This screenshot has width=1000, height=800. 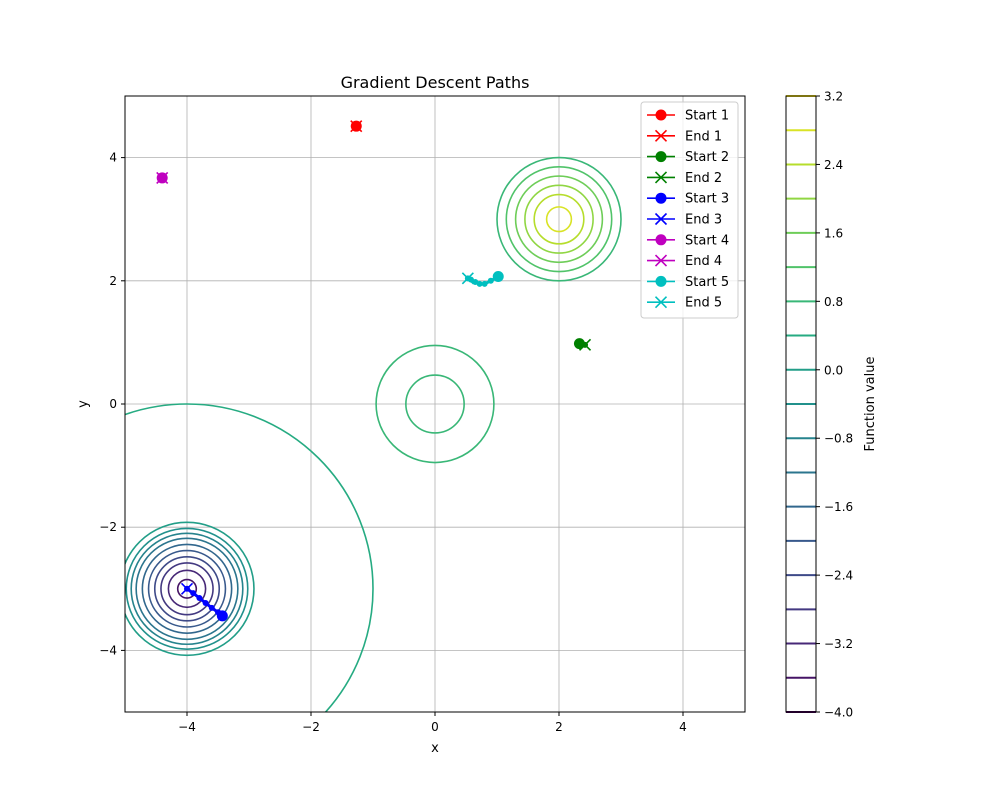 I want to click on x-tick-label: −4, so click(x=187, y=727).